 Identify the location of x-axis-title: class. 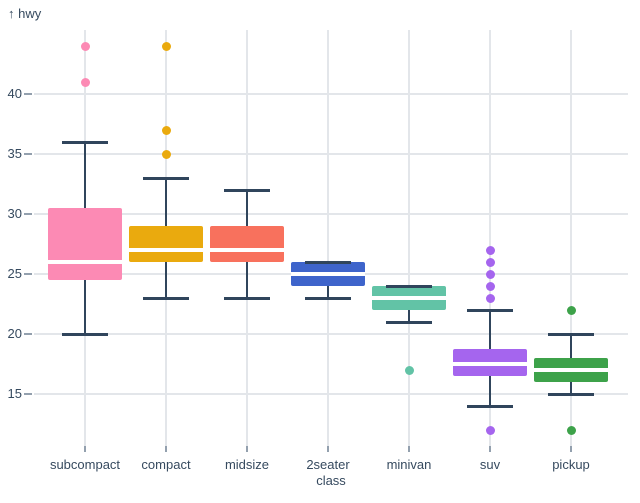
(331, 480).